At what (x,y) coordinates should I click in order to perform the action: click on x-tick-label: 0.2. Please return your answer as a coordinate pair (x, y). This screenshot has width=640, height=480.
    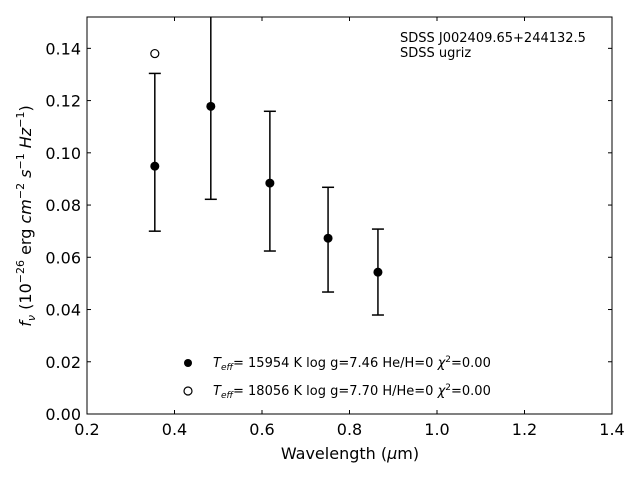
    Looking at the image, I should click on (86, 429).